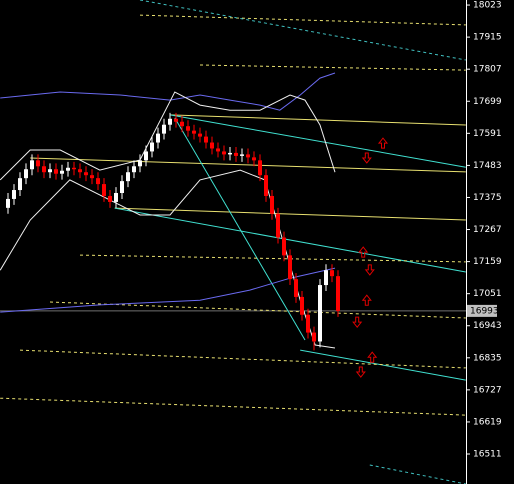 The image size is (514, 484). What do you see at coordinates (487, 134) in the screenshot?
I see `y-tick-label: 17591` at bounding box center [487, 134].